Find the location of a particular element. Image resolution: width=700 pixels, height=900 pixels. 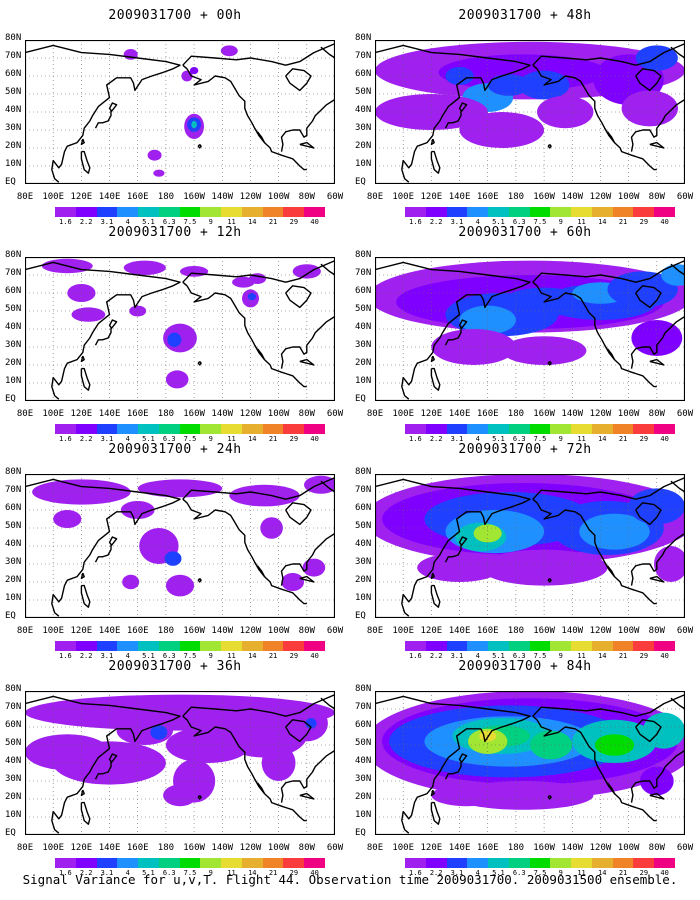

longitude-tick-label: 60W is located at coordinates (335, 197).